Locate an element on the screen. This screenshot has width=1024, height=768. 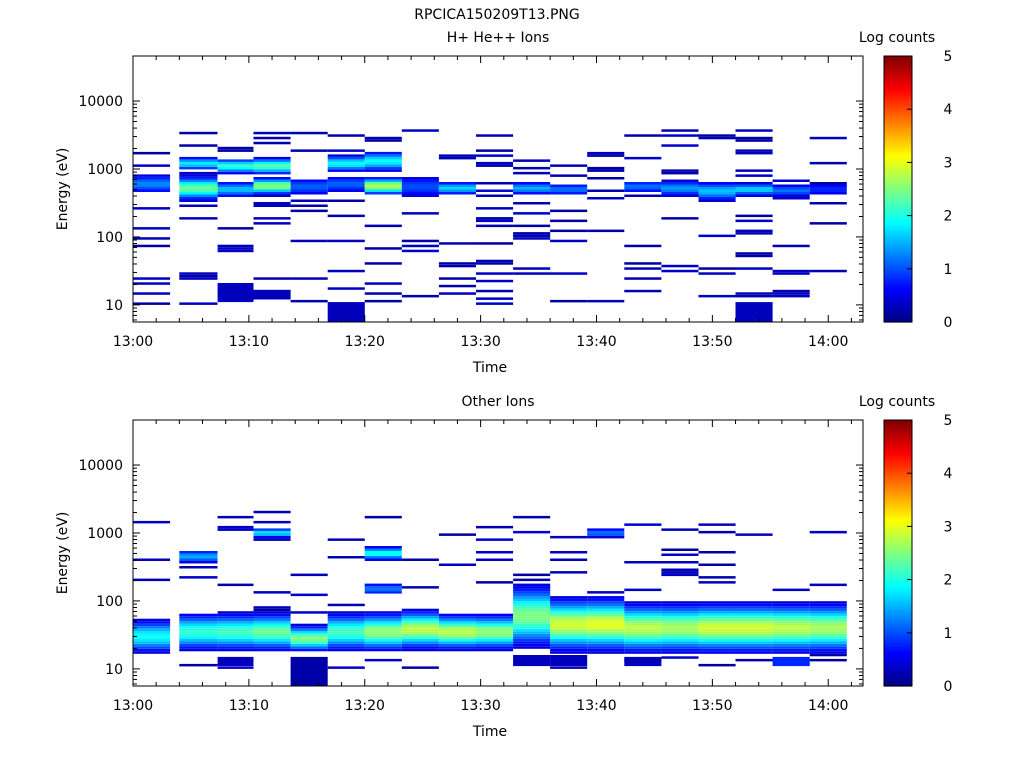
x-tick-label: 13:40 is located at coordinates (596, 342).